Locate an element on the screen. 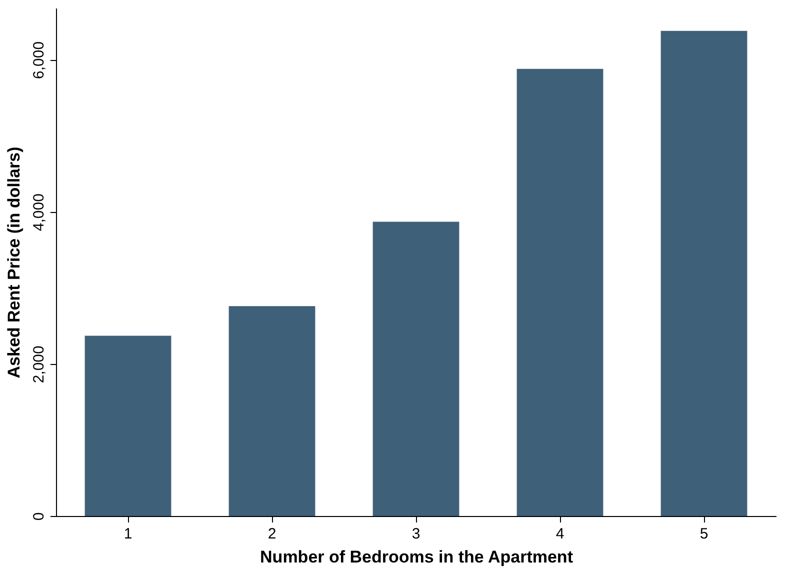 The width and height of the screenshot is (803, 580). y-tick-label: 4,000 is located at coordinates (39, 213).